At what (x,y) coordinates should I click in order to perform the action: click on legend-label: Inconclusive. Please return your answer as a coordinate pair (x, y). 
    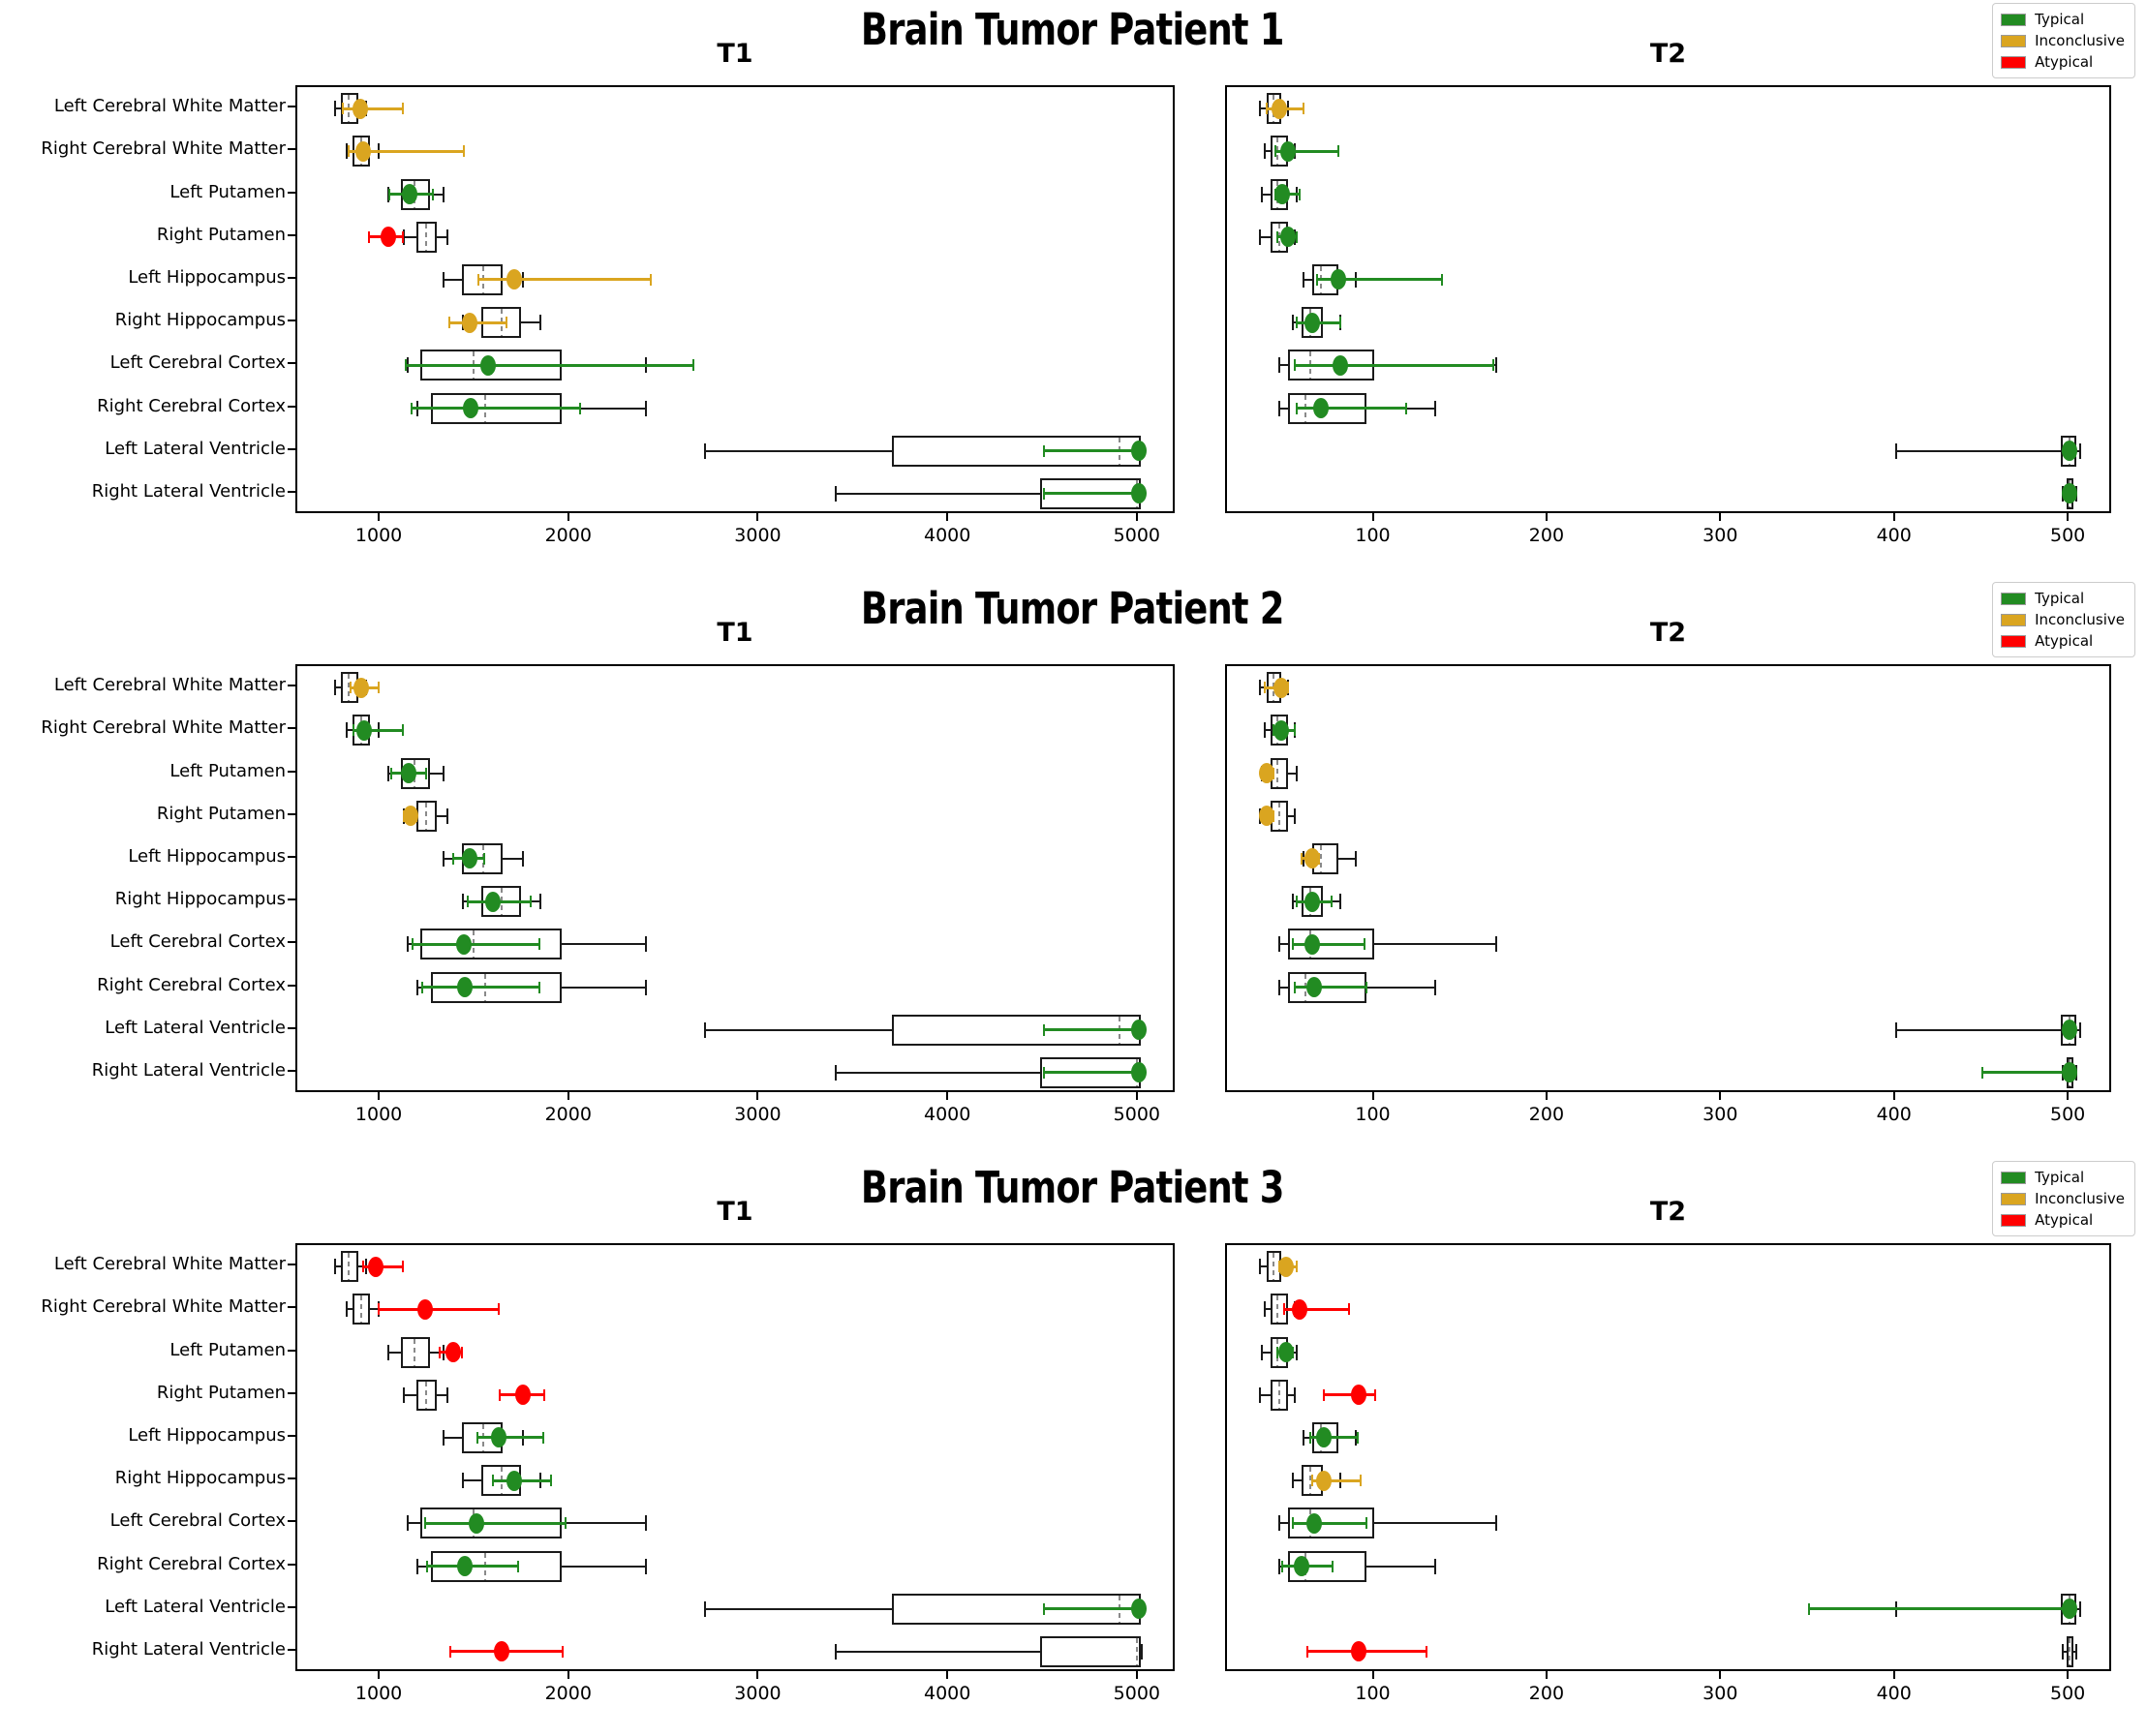
    Looking at the image, I should click on (2080, 1198).